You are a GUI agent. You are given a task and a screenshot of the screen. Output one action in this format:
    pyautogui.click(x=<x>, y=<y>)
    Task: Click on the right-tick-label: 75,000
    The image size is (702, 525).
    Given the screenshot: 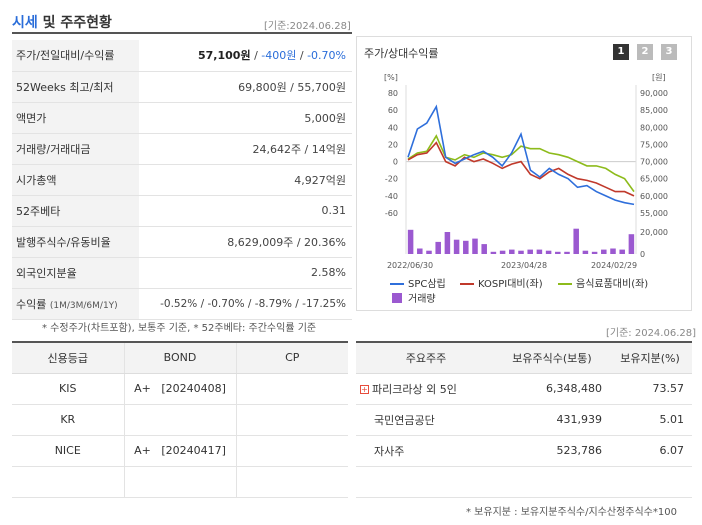 What is the action you would take?
    pyautogui.click(x=654, y=144)
    